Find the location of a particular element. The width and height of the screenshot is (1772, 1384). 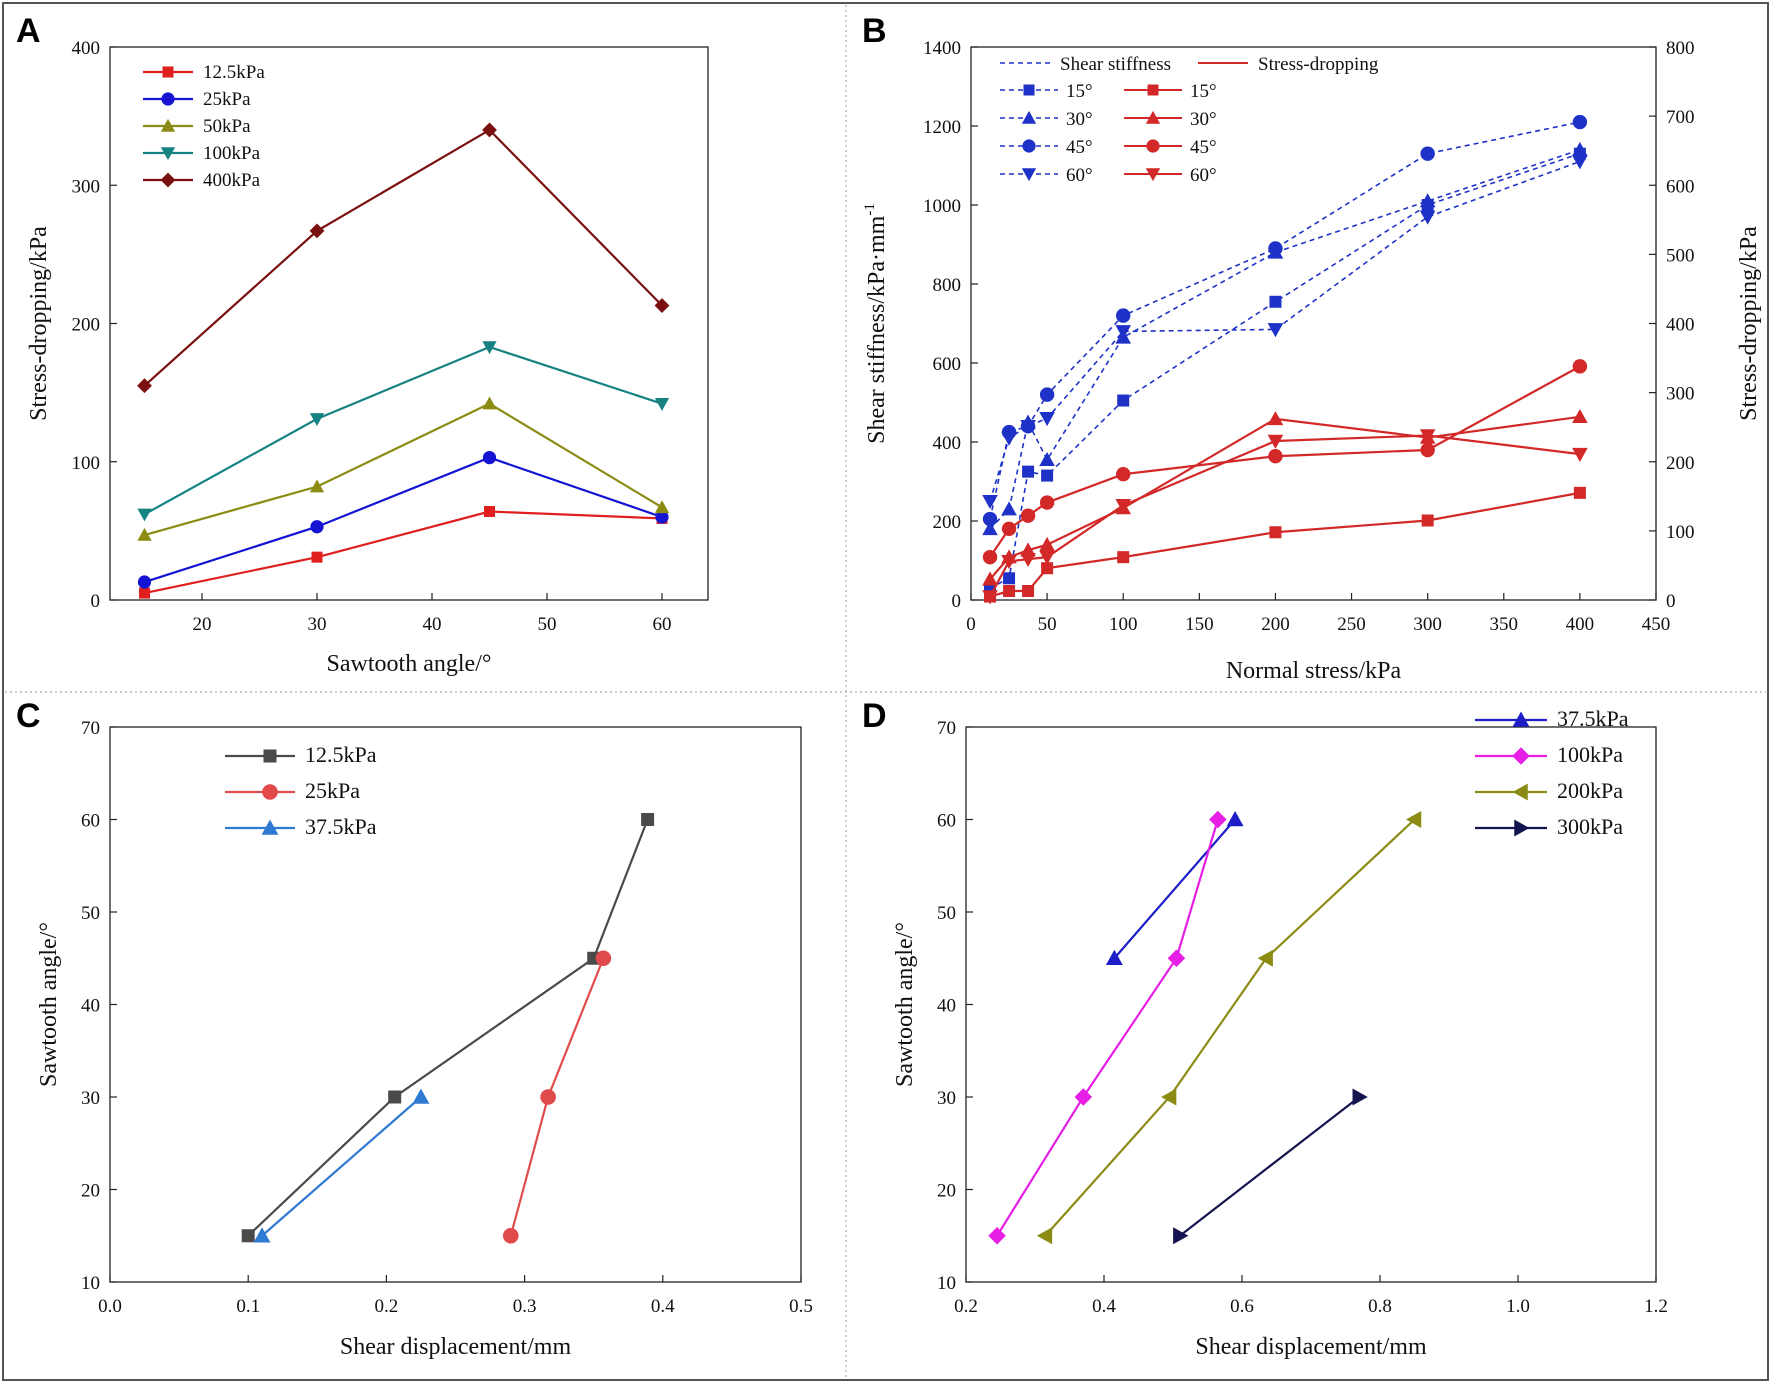

legend-label: 37.5kPa is located at coordinates (341, 826).